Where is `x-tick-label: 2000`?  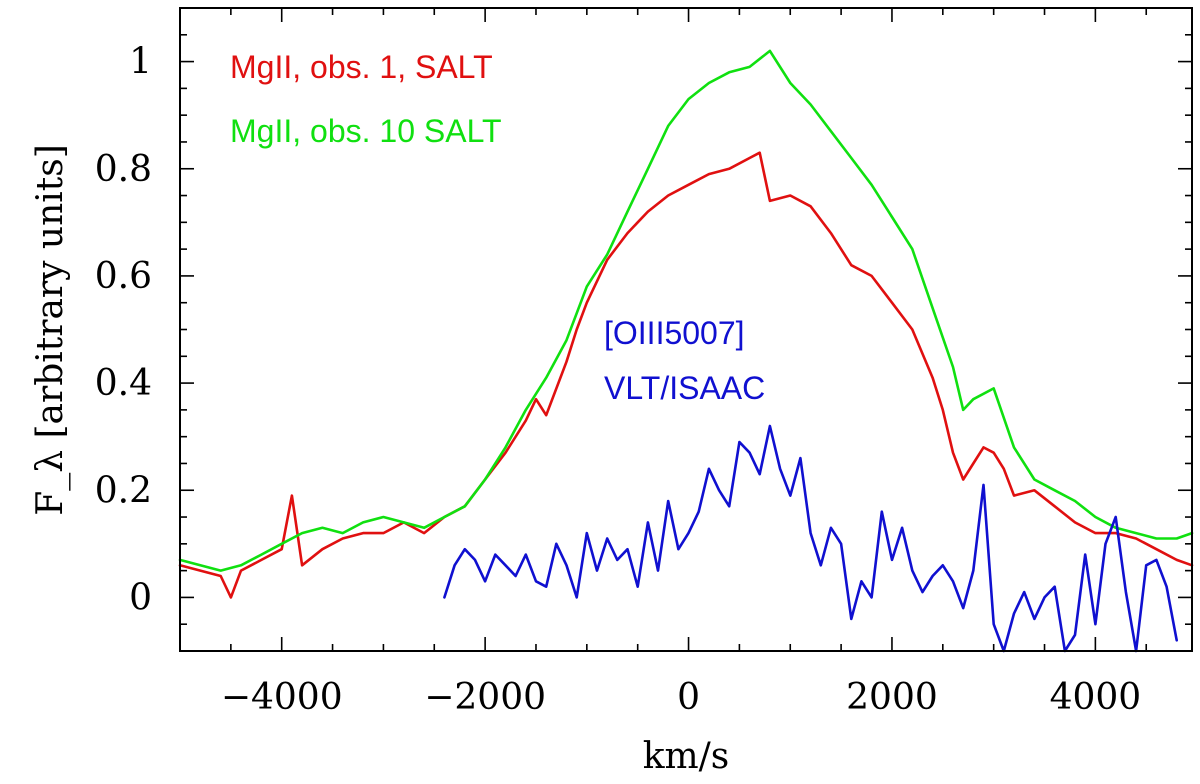
x-tick-label: 2000 is located at coordinates (892, 697).